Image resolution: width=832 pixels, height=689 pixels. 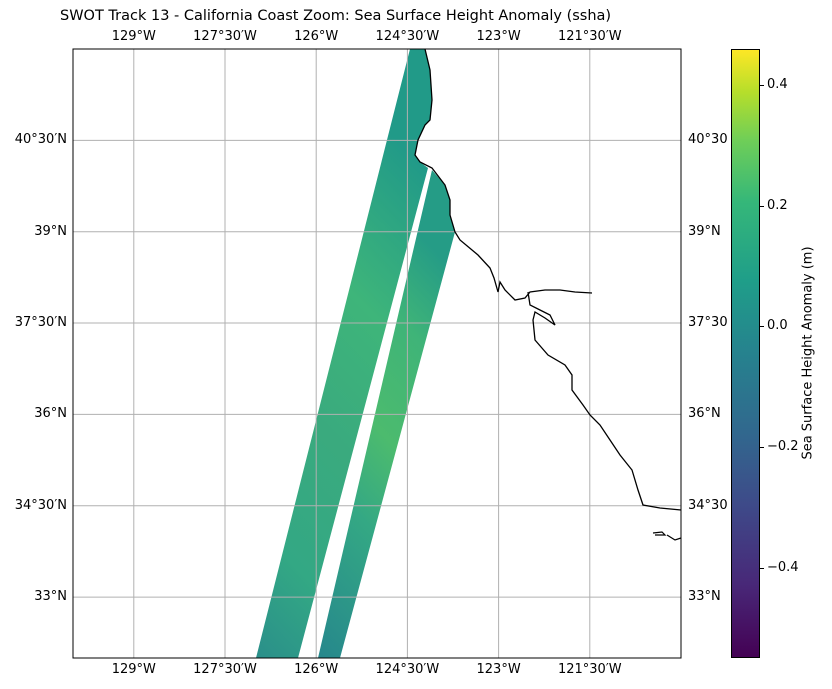 What do you see at coordinates (604, 401) in the screenshot?
I see `coastline-bay` at bounding box center [604, 401].